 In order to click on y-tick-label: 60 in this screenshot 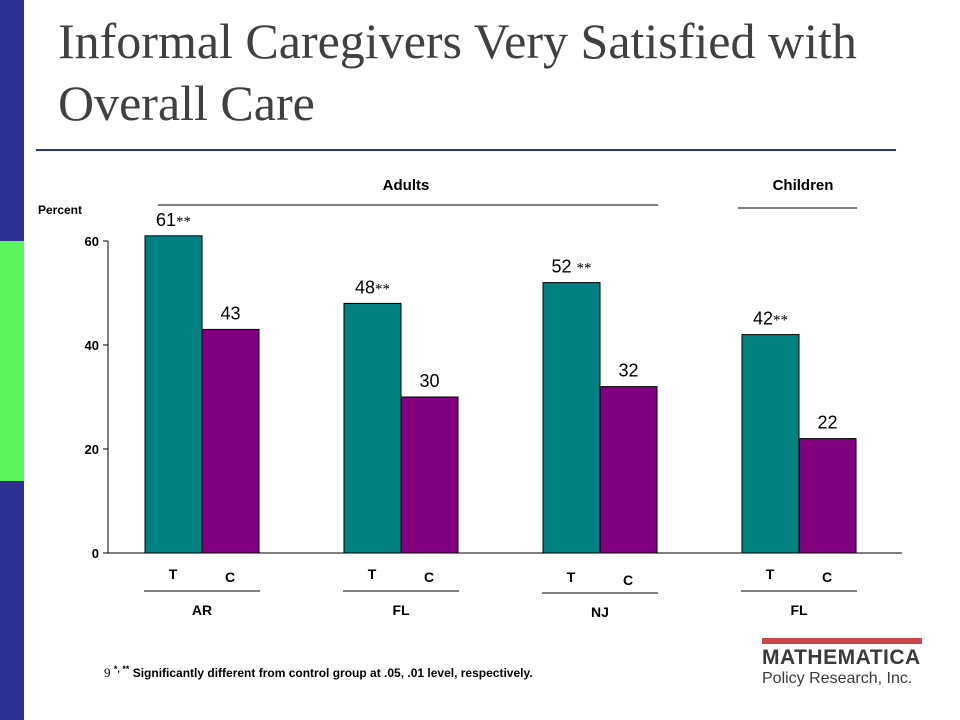, I will do `click(92, 241)`.